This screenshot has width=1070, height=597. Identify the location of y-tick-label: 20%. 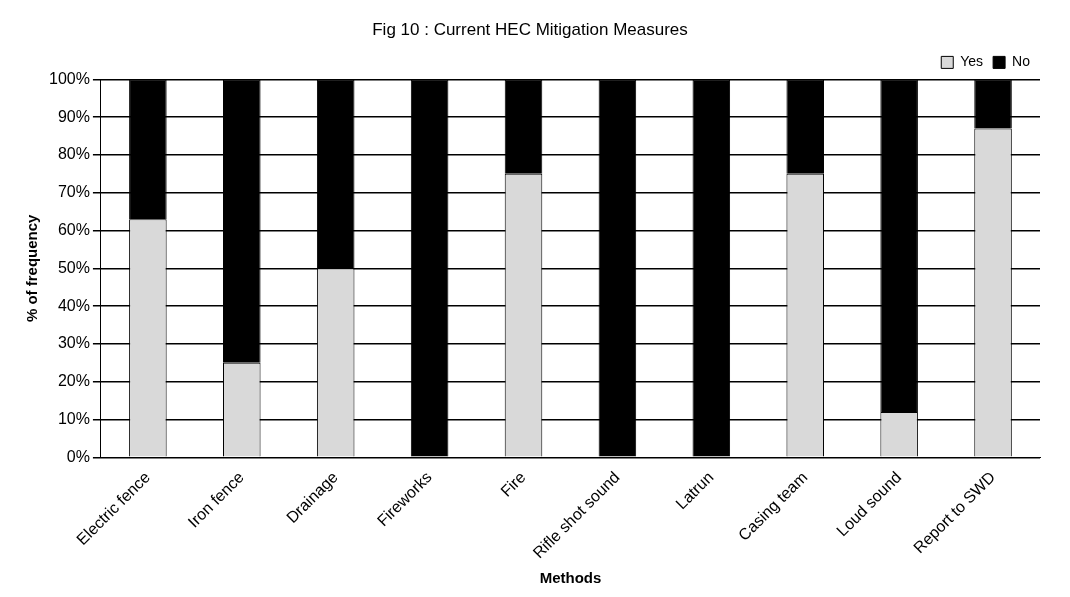
(73, 381).